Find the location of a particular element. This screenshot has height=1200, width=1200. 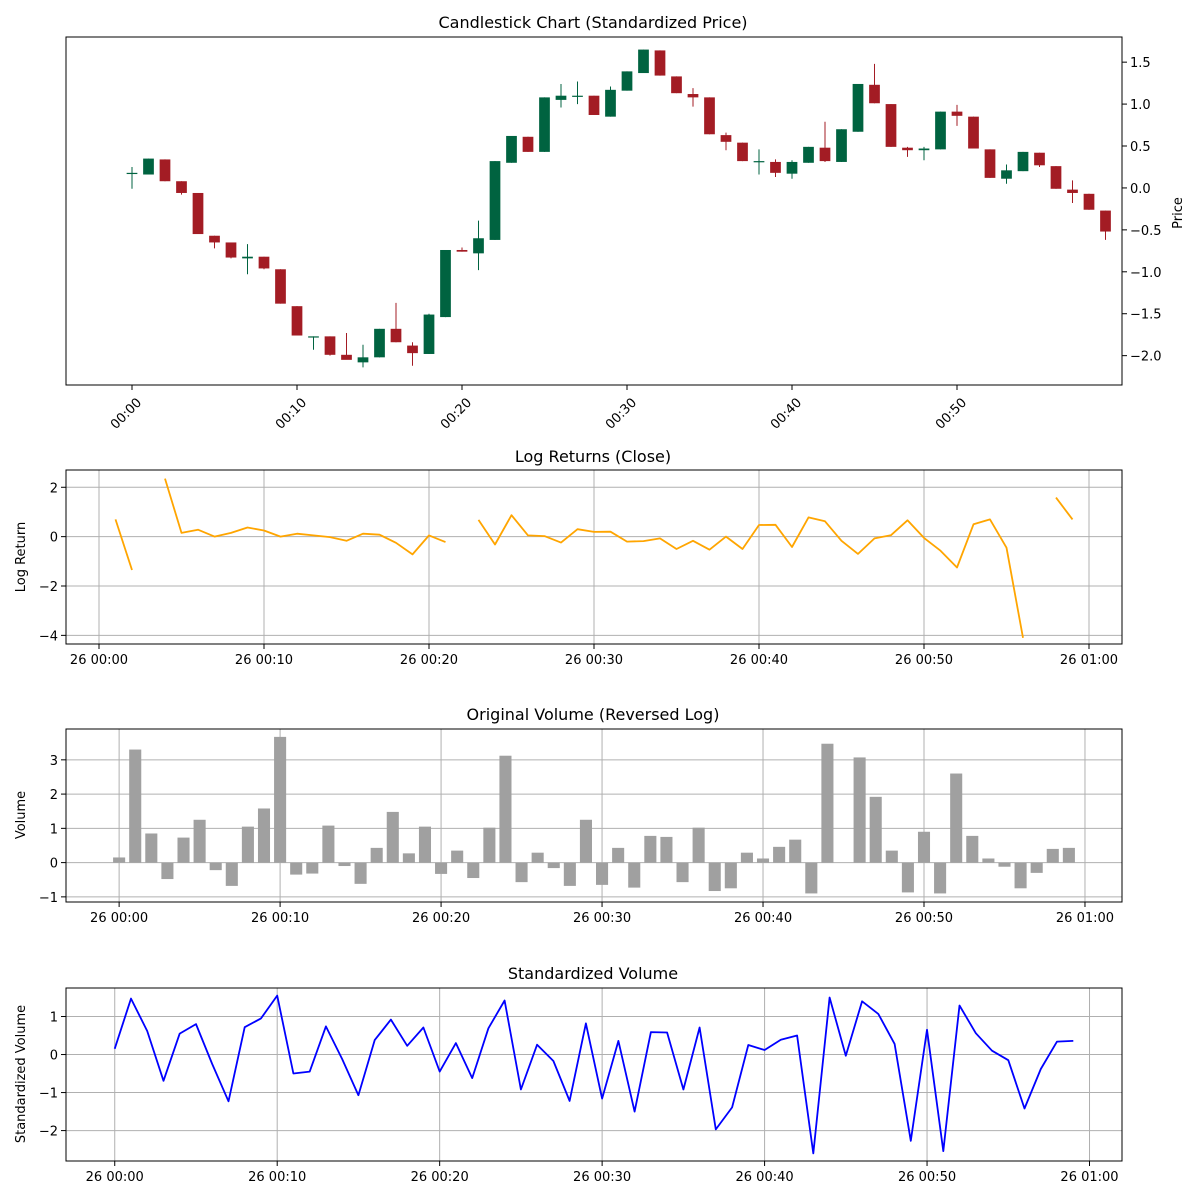

volume-x-tick-label-0: 26 00:00 is located at coordinates (119, 918).